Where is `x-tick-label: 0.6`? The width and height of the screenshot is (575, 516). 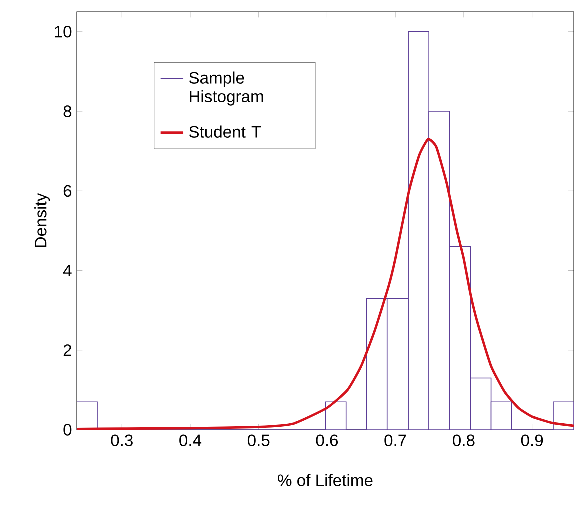 x-tick-label: 0.6 is located at coordinates (327, 440).